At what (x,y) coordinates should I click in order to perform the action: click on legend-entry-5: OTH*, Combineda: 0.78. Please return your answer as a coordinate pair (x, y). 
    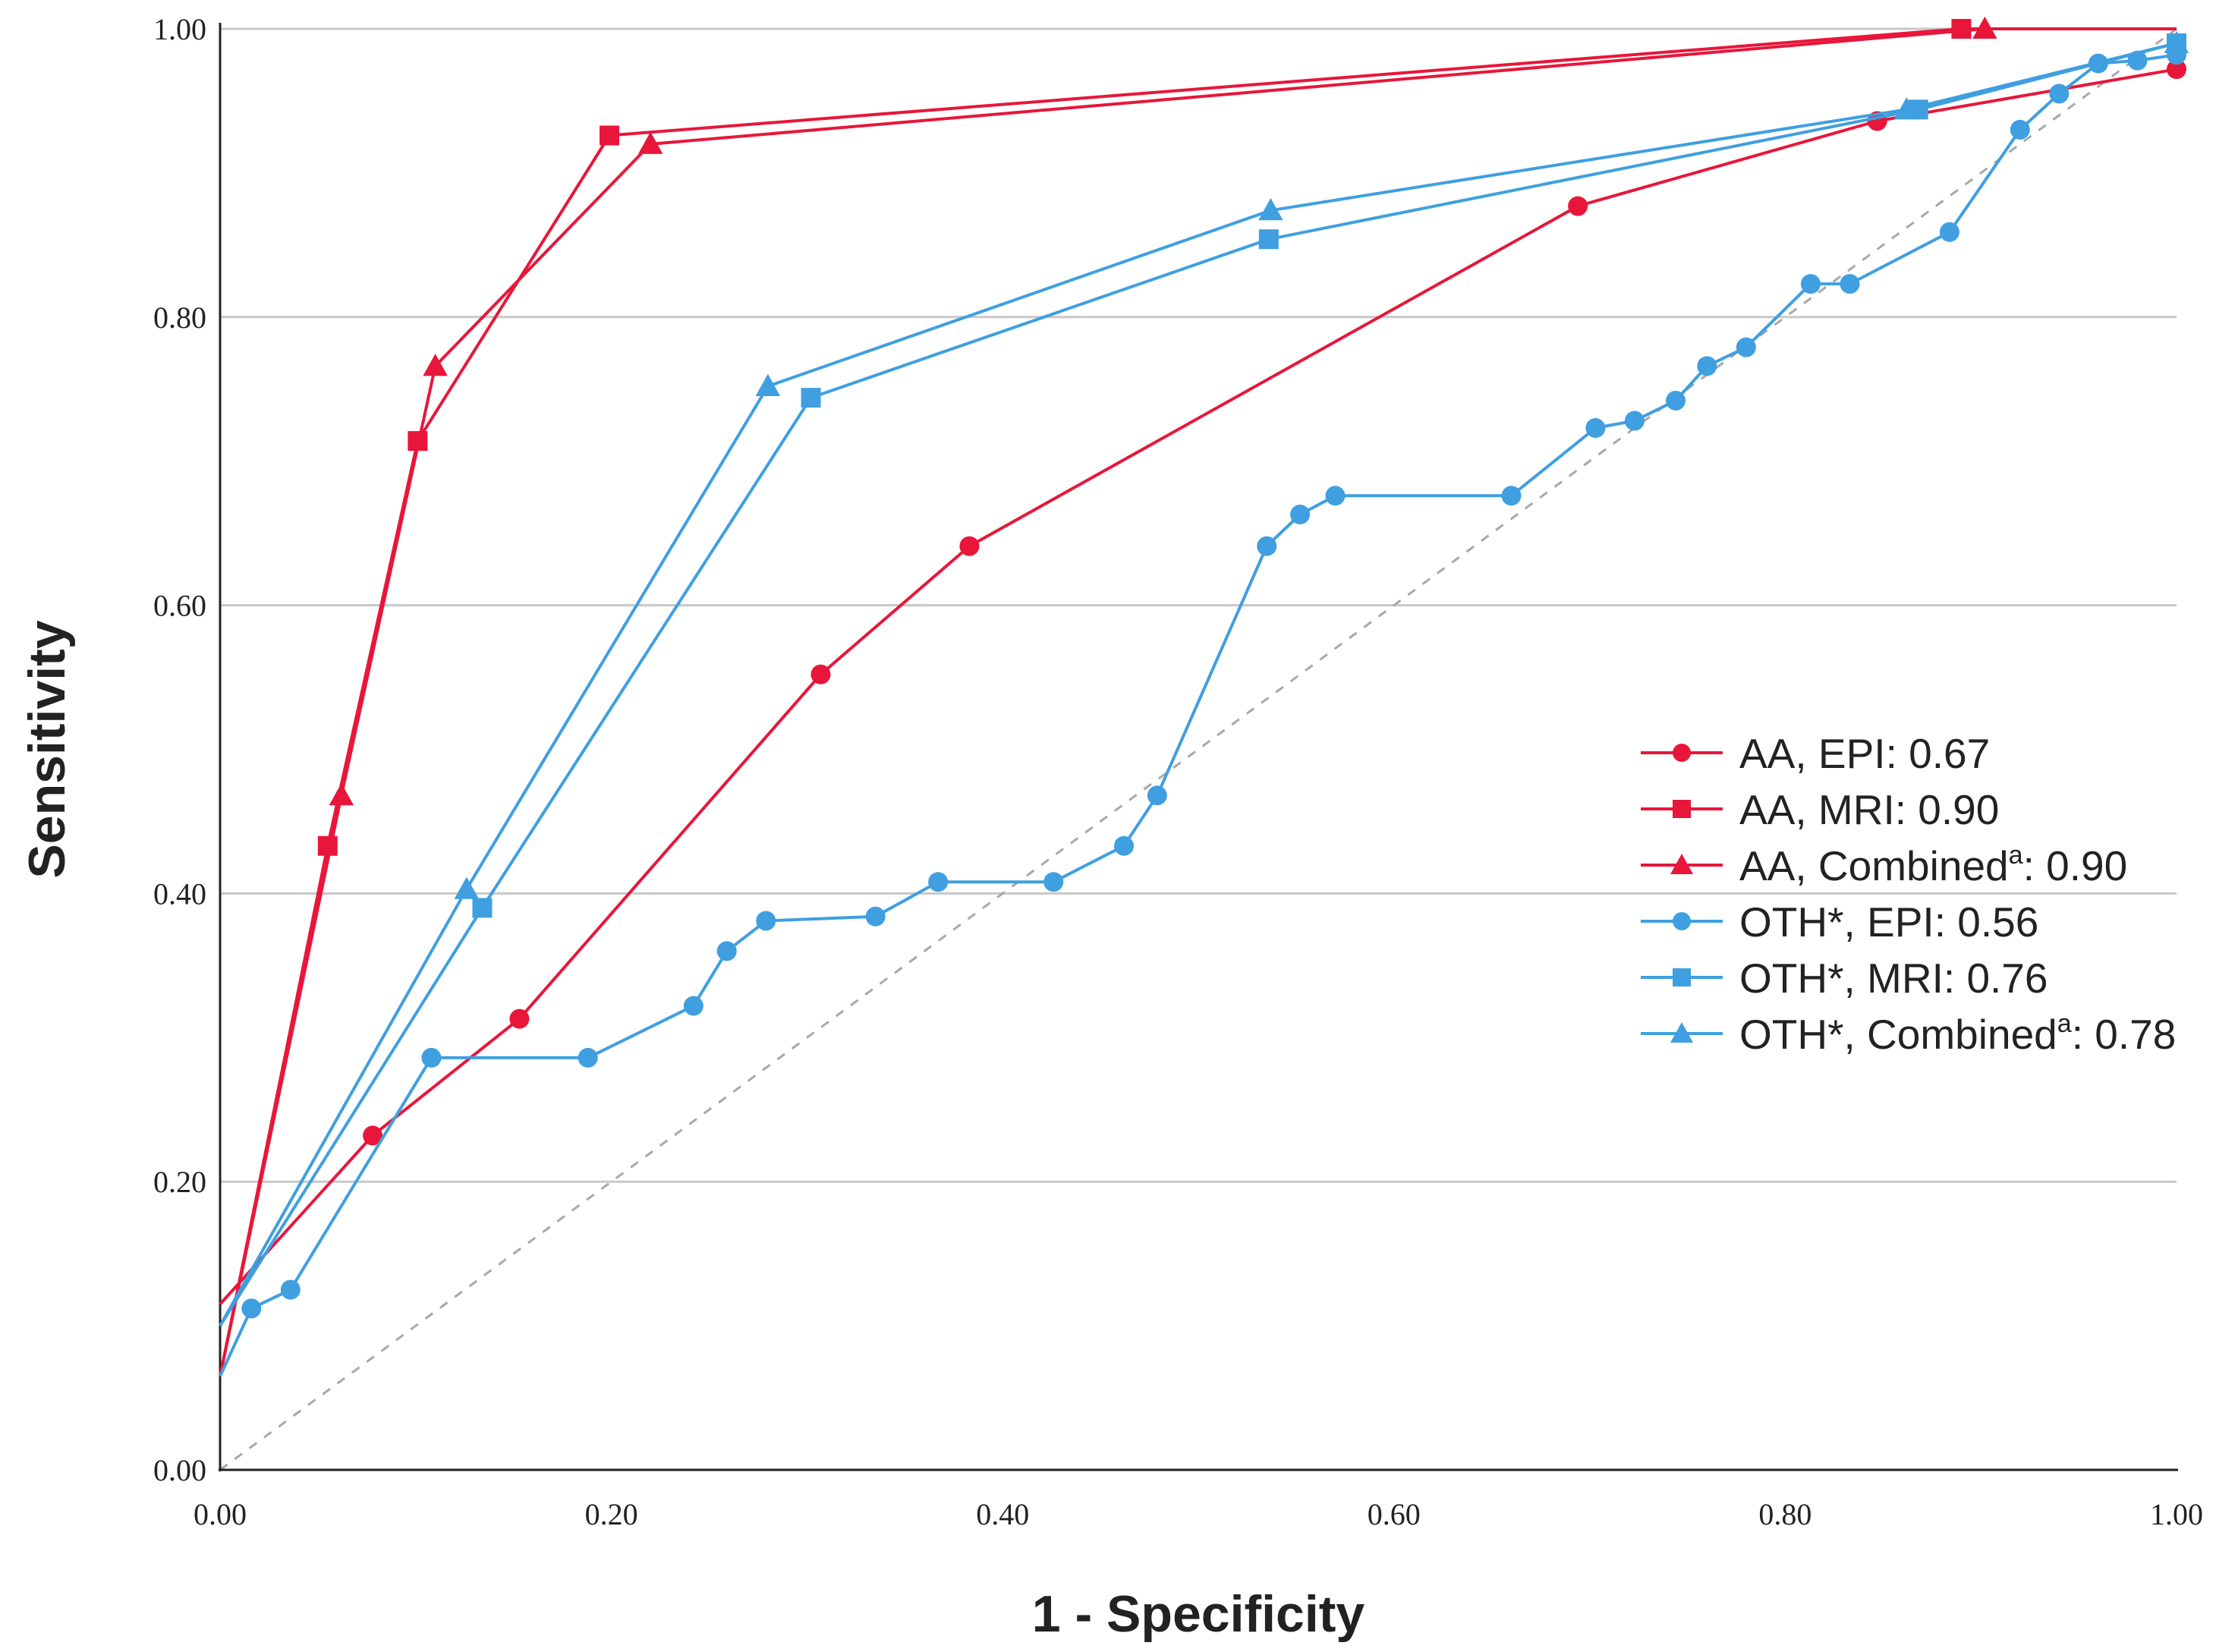
    Looking at the image, I should click on (1908, 1033).